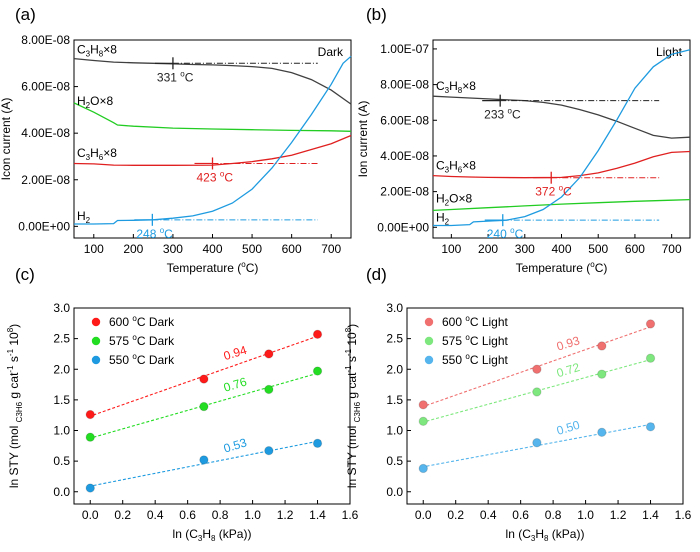  Describe the element at coordinates (525, 249) in the screenshot. I see `x-tick-label: 300` at that location.